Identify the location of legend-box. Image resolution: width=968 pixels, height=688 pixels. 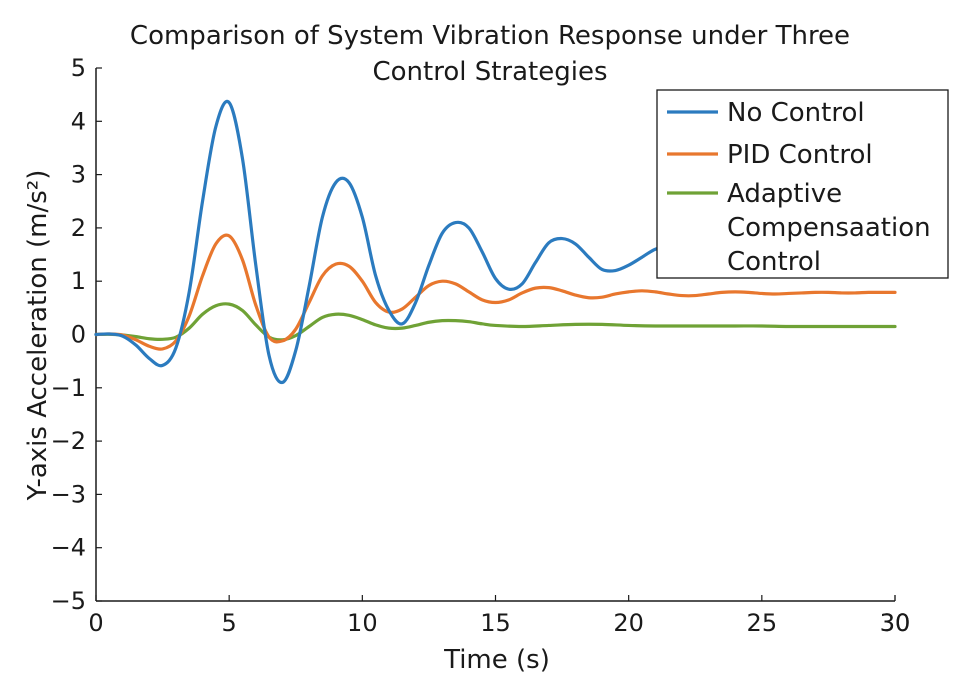
(802, 184).